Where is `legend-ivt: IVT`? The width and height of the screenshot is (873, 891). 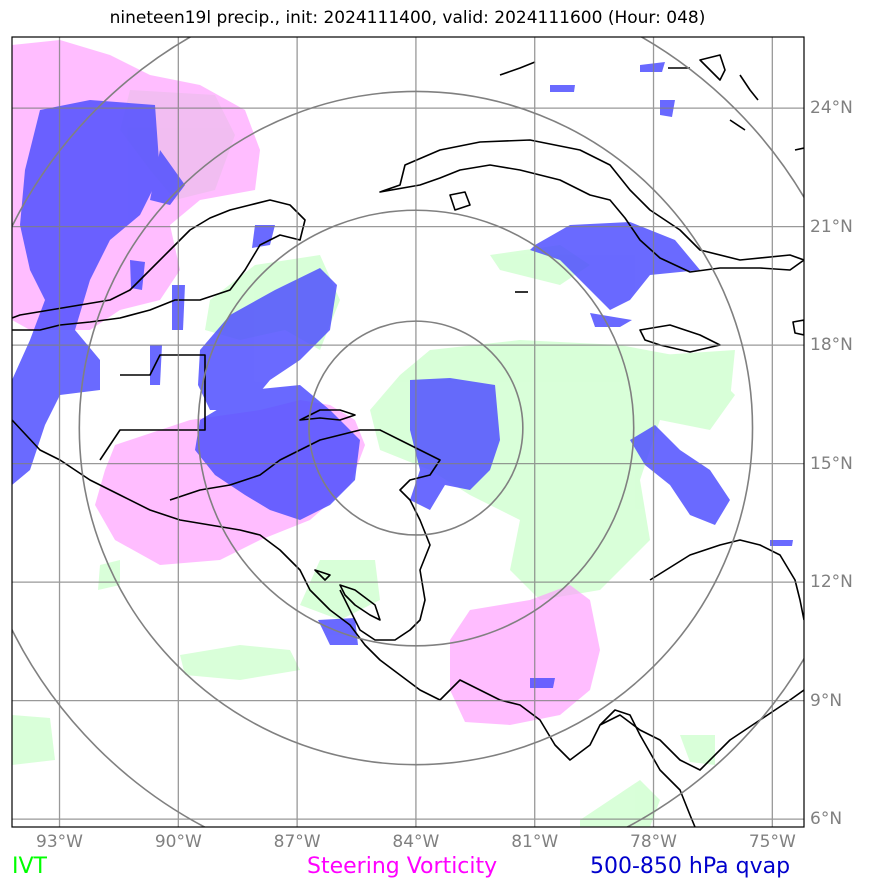
legend-ivt: IVT is located at coordinates (29, 866).